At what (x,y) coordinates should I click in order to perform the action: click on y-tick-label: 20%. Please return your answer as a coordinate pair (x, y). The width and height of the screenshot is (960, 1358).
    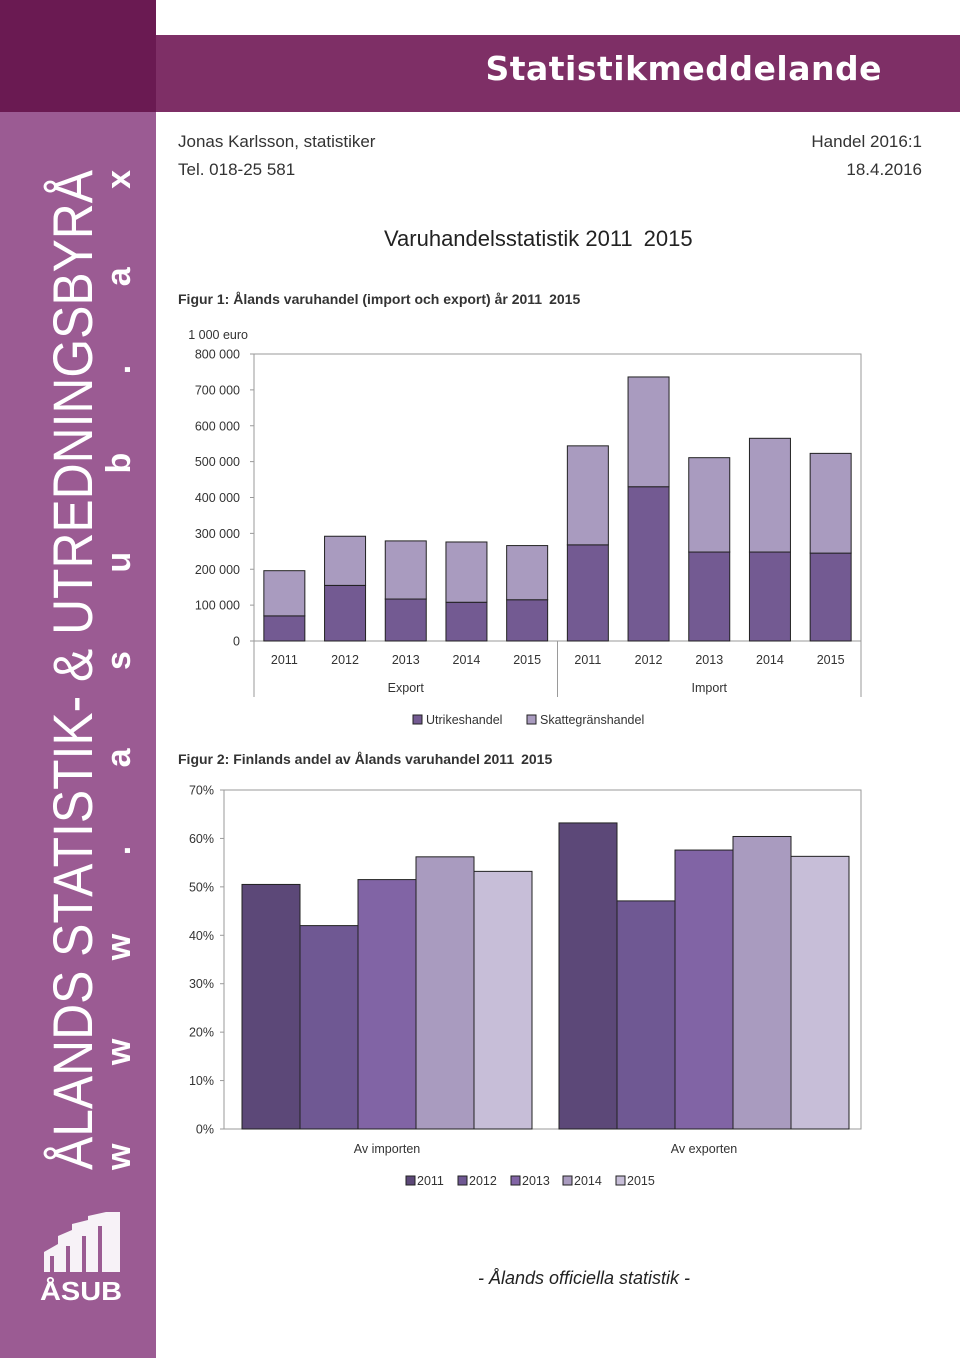
    Looking at the image, I should click on (201, 1033).